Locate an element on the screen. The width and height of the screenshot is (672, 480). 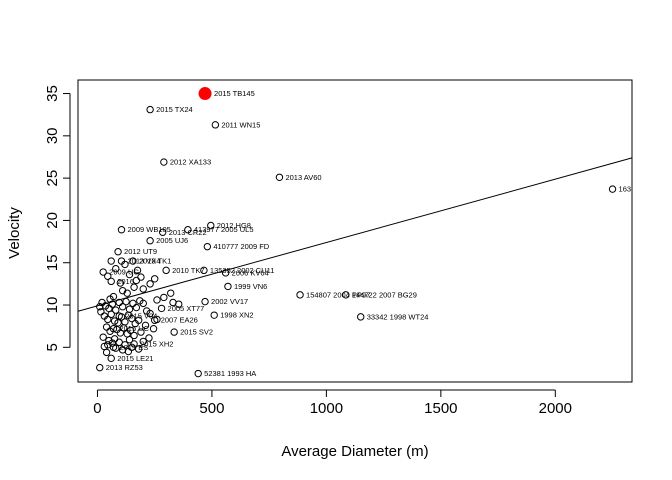
point-label: 144722 2007 BG29 is located at coordinates (384, 294).